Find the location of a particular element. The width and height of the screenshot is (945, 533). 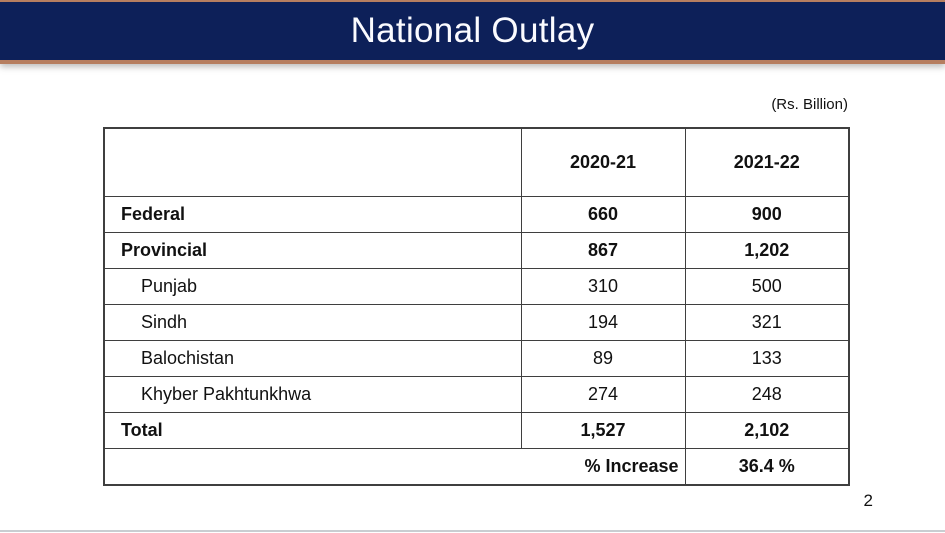

row-total: Total 1,527 2,102 is located at coordinates (476, 430).